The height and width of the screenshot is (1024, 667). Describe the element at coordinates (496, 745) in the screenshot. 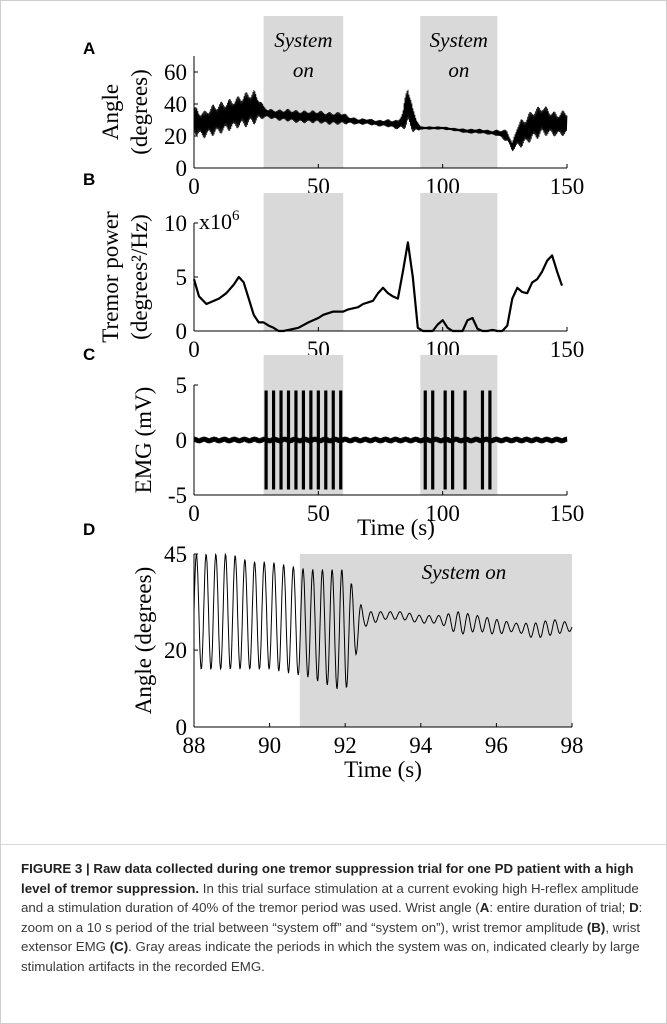

I see `x-tick-label: 96` at that location.